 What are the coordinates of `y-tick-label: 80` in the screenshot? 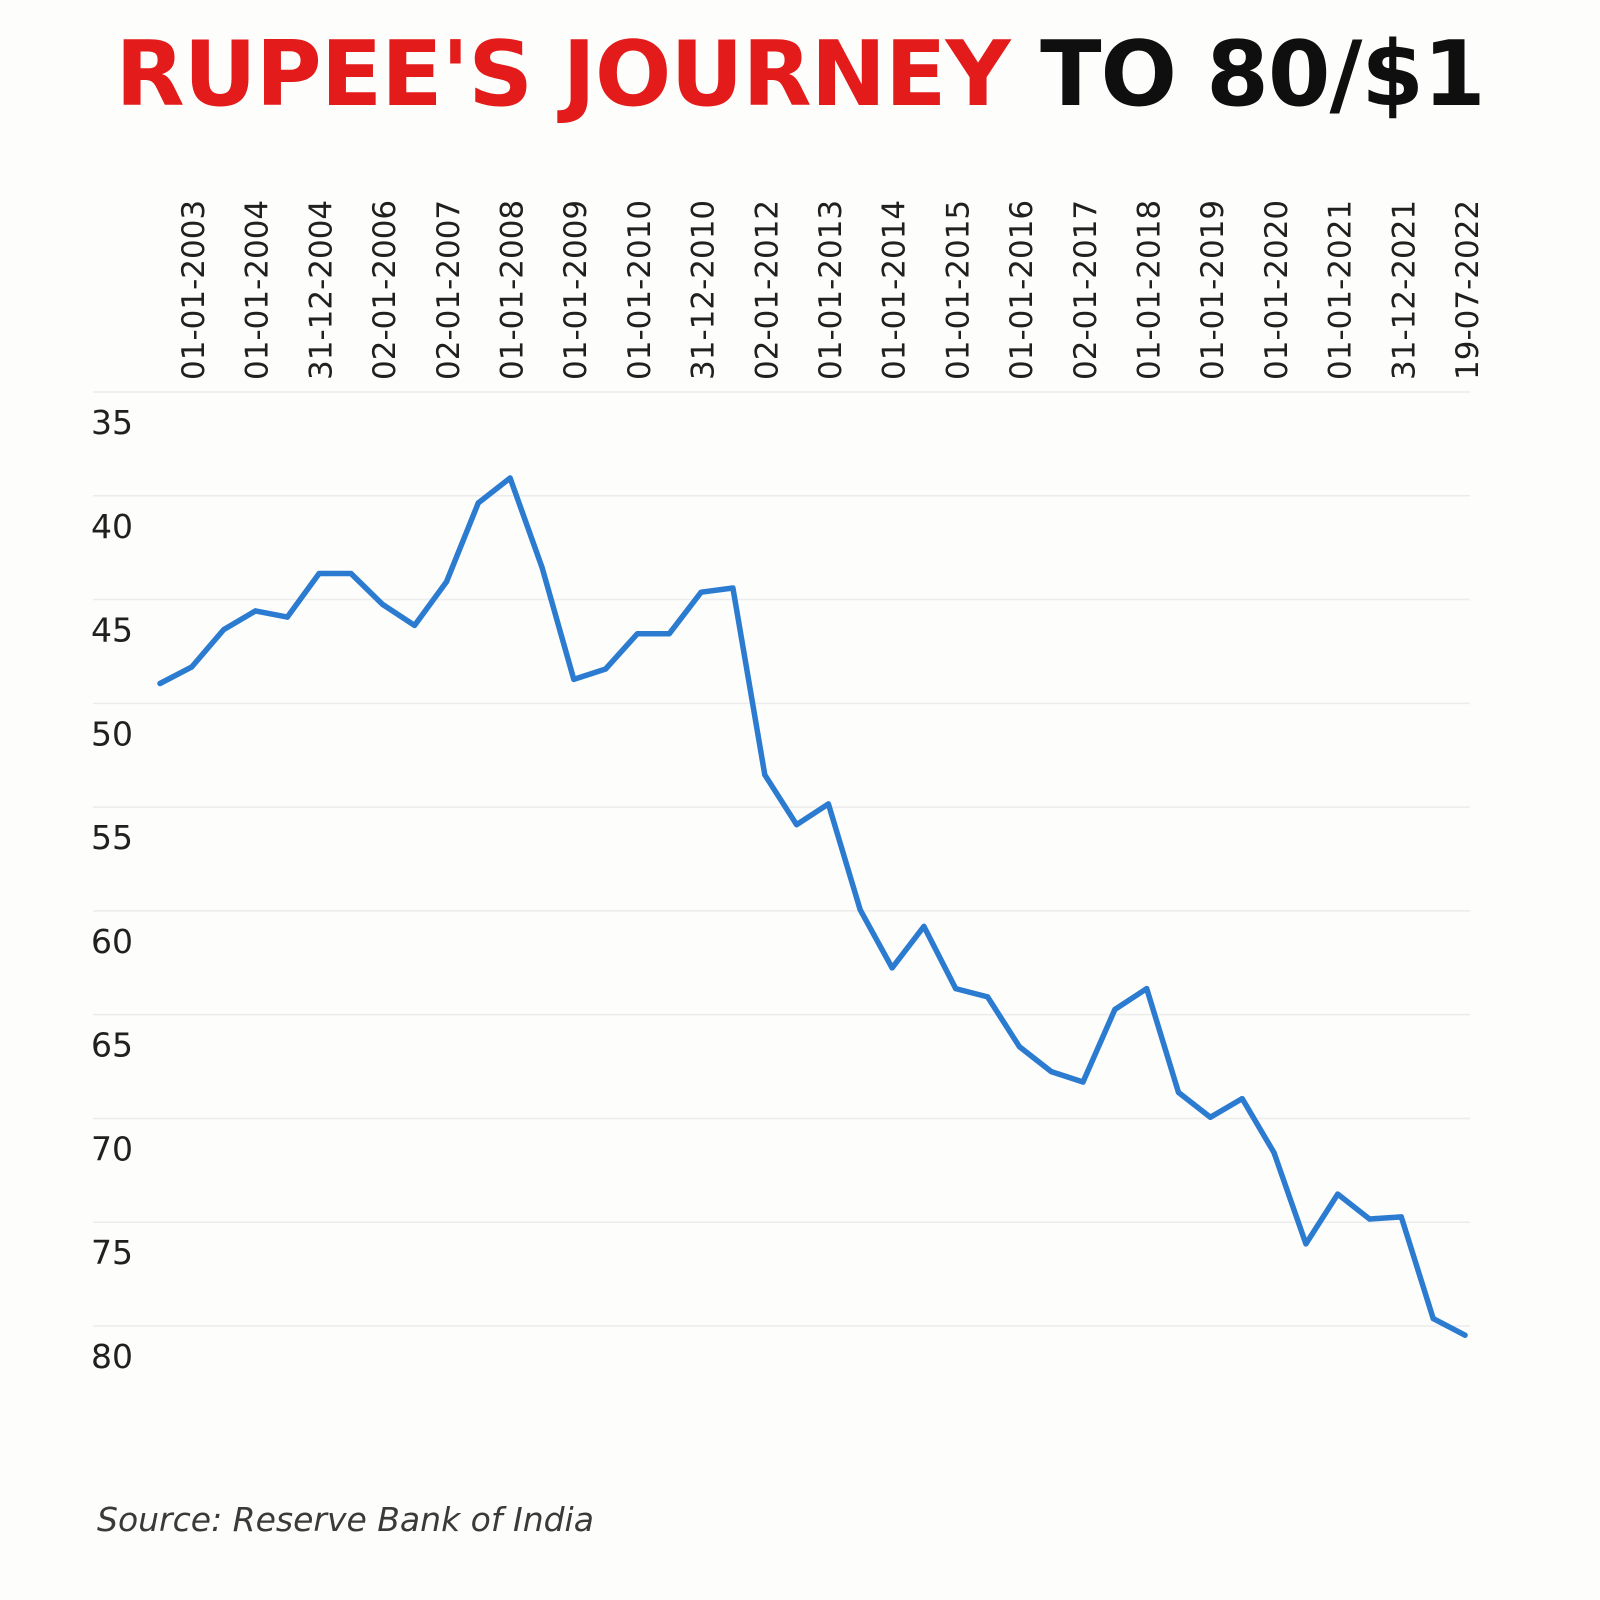 It's located at (112, 1356).